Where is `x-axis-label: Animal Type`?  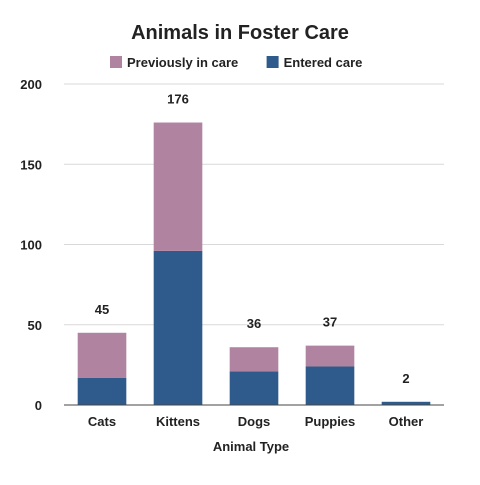 x-axis-label: Animal Type is located at coordinates (251, 446).